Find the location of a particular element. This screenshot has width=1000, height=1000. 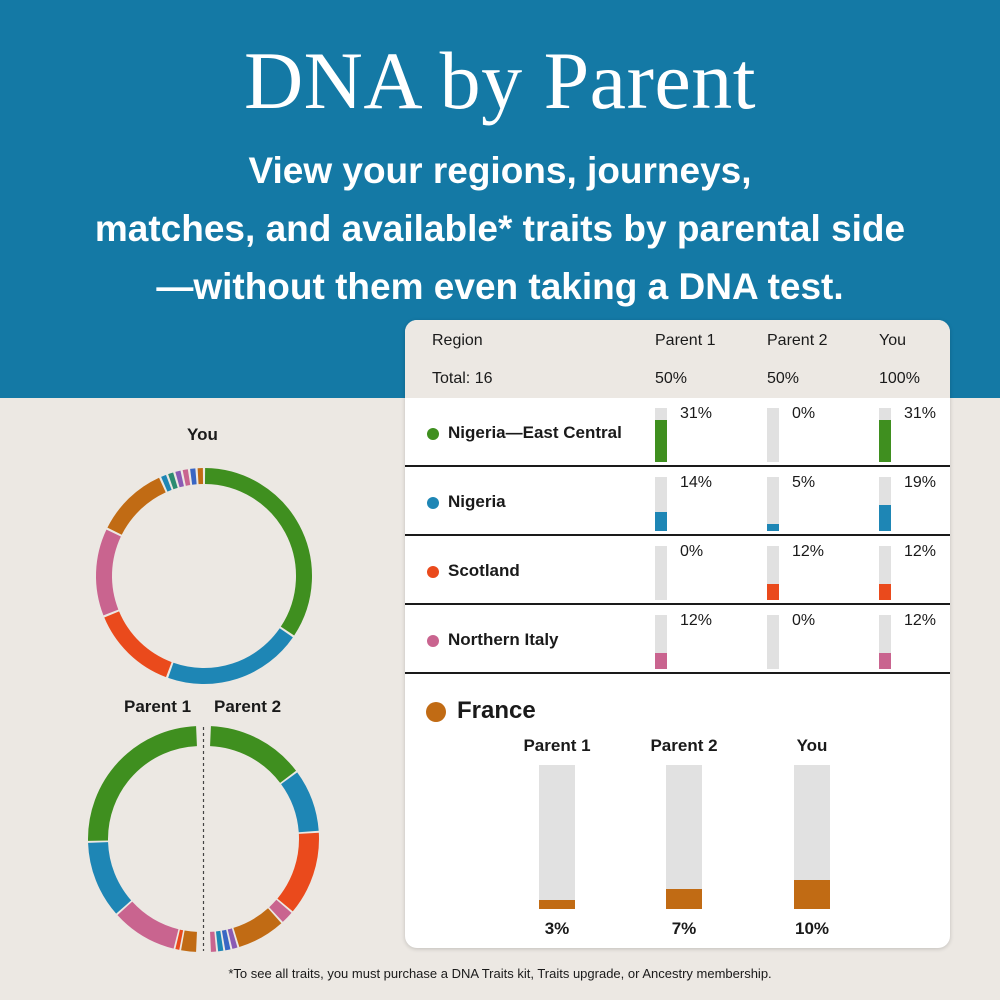

region-name: Scotland is located at coordinates (484, 570).